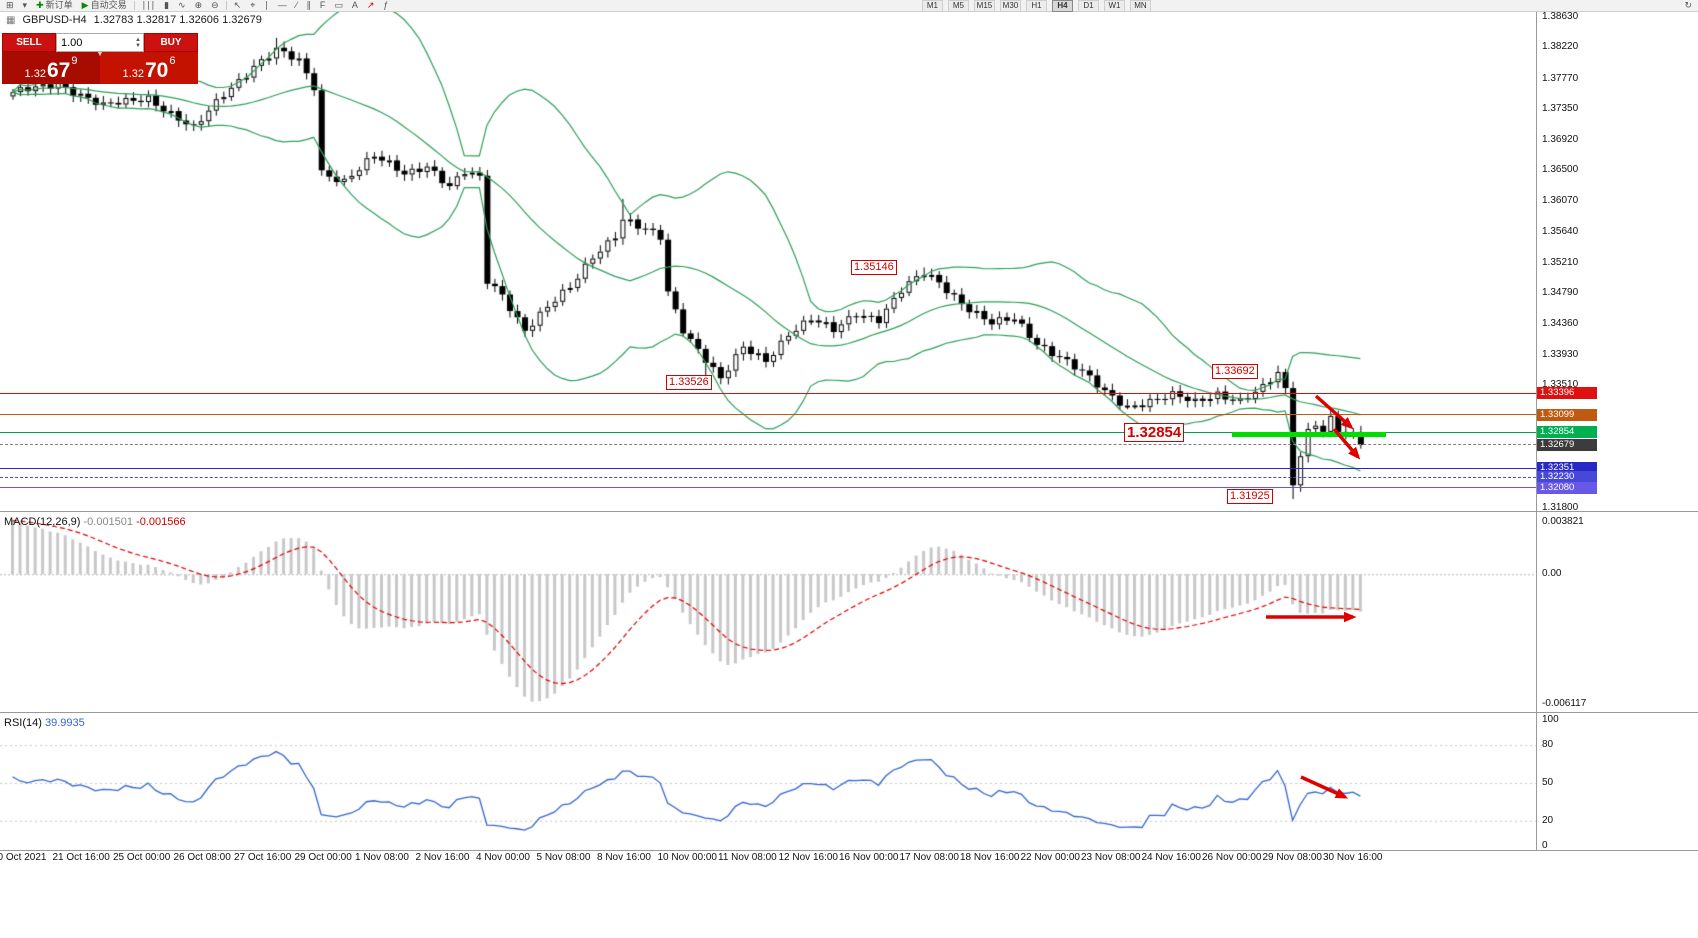 The width and height of the screenshot is (1698, 938). I want to click on rsi-axis-value: 50, so click(1548, 782).